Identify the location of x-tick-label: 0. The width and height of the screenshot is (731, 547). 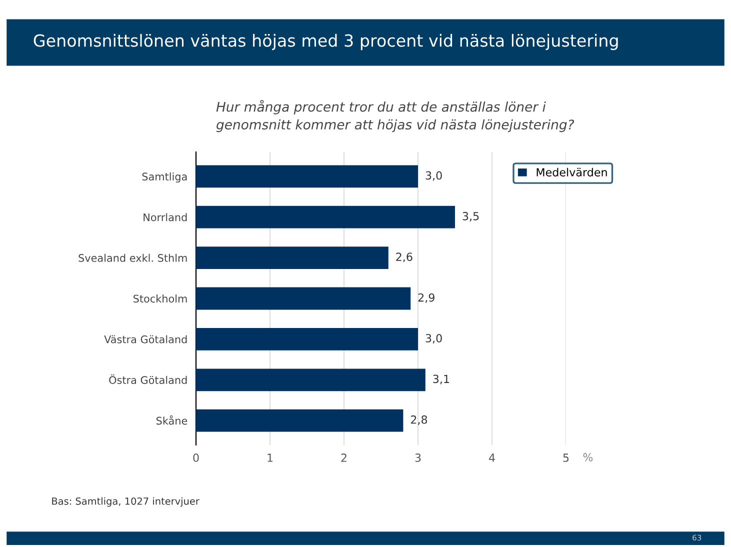
(196, 458).